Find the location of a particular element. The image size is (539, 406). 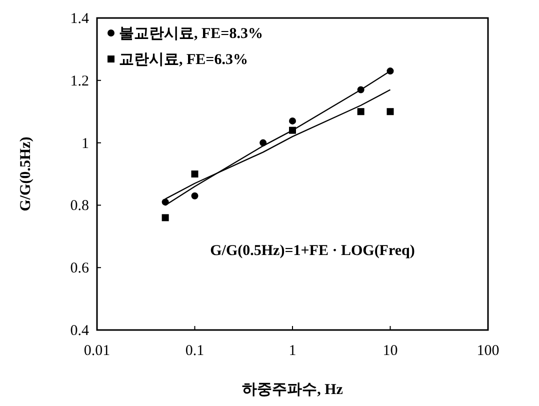

y-tick-label: 1.2 is located at coordinates (79, 81).